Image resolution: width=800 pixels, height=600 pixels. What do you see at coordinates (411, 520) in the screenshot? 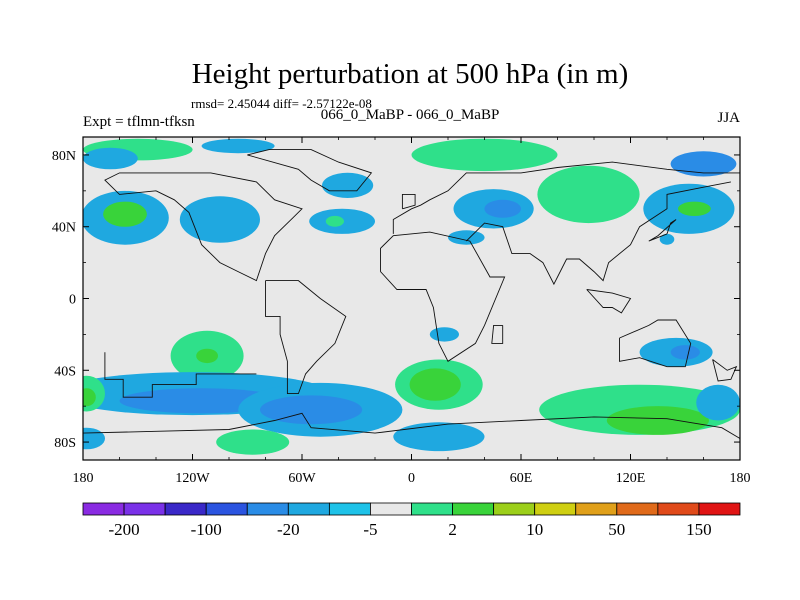
I see `colorbar: -200 -100 -20 -5 2 10 50 150` at bounding box center [411, 520].